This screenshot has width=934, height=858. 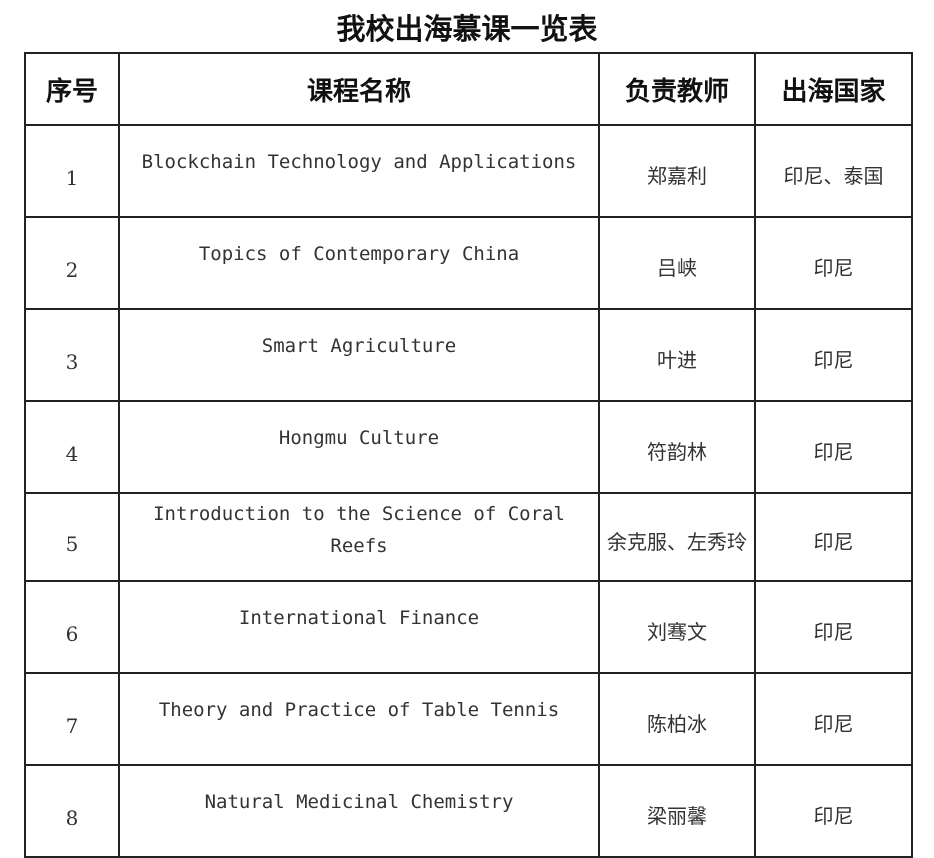 I want to click on table-header-row: 序号 课程名称 负责教师 出海国家, so click(x=468, y=89).